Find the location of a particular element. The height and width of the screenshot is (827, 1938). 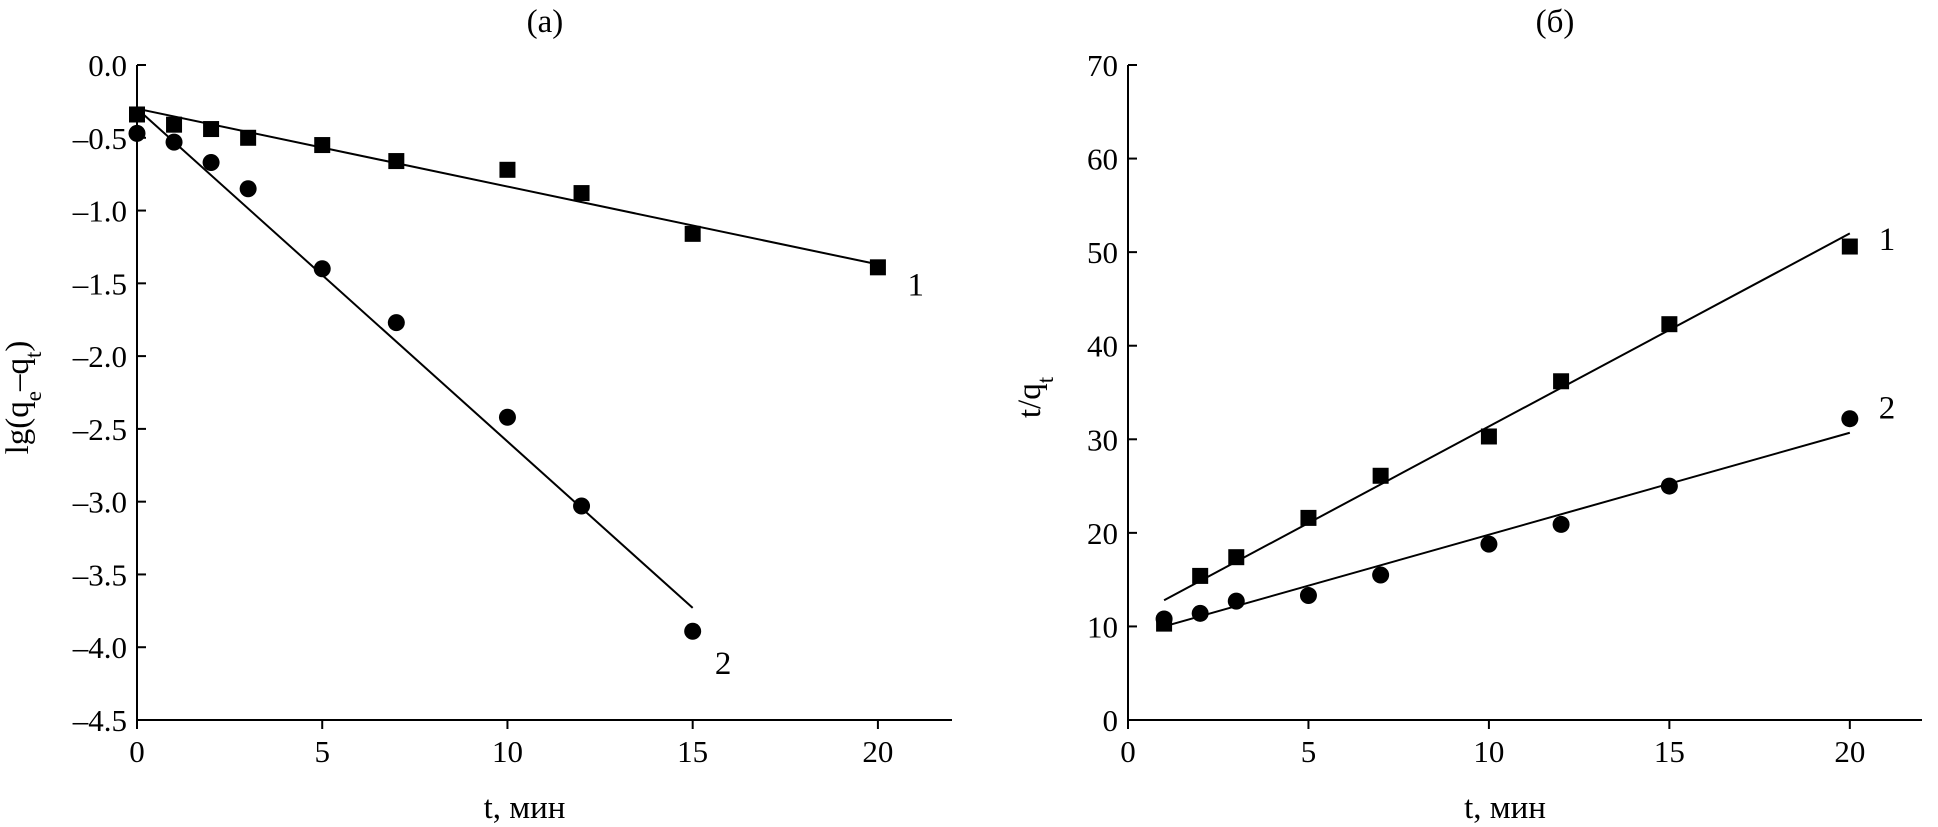

y-tick-label: 40 is located at coordinates (1102, 346).